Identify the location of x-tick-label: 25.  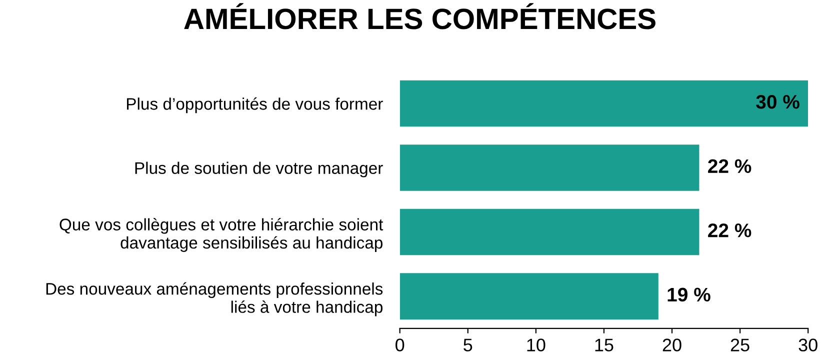
(740, 345).